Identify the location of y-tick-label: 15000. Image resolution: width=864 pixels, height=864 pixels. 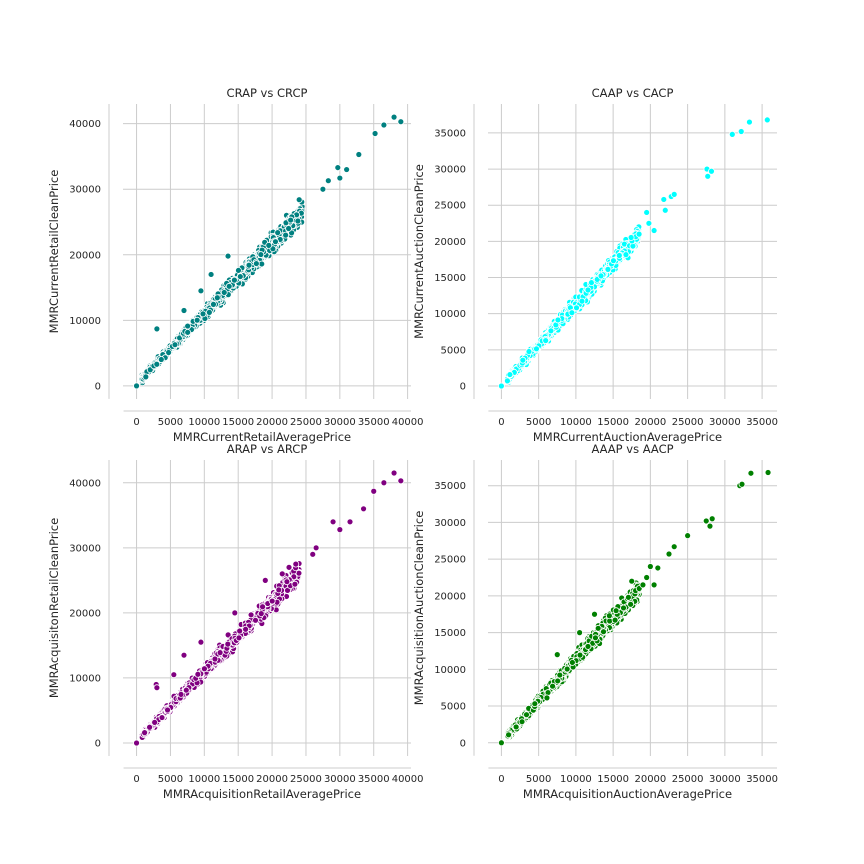
(450, 278).